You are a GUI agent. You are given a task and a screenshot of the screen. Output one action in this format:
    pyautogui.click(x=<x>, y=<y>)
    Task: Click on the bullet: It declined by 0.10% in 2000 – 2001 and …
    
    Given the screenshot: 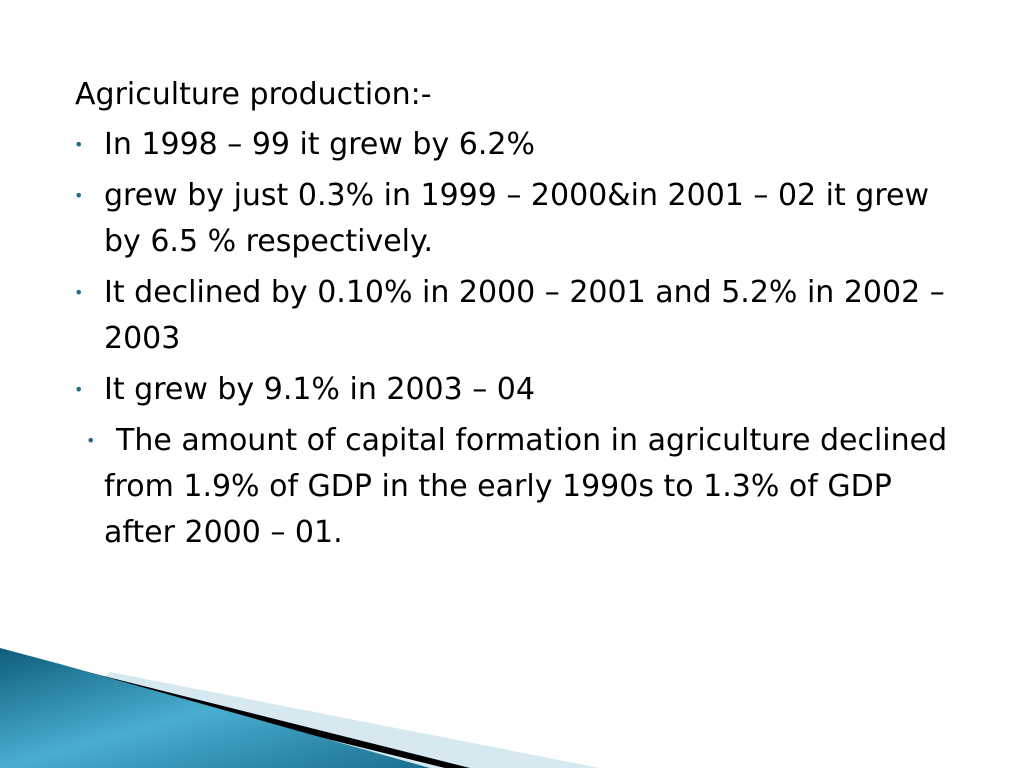 What is the action you would take?
    pyautogui.click(x=519, y=316)
    